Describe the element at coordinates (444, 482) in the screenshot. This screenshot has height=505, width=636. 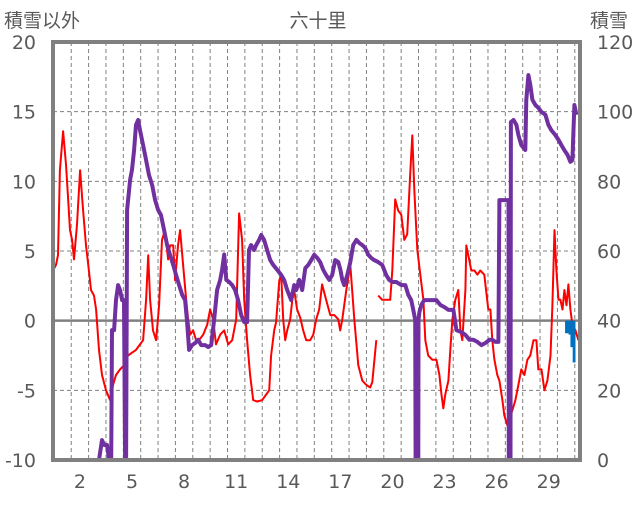
I see `x-tick-label: 23` at that location.